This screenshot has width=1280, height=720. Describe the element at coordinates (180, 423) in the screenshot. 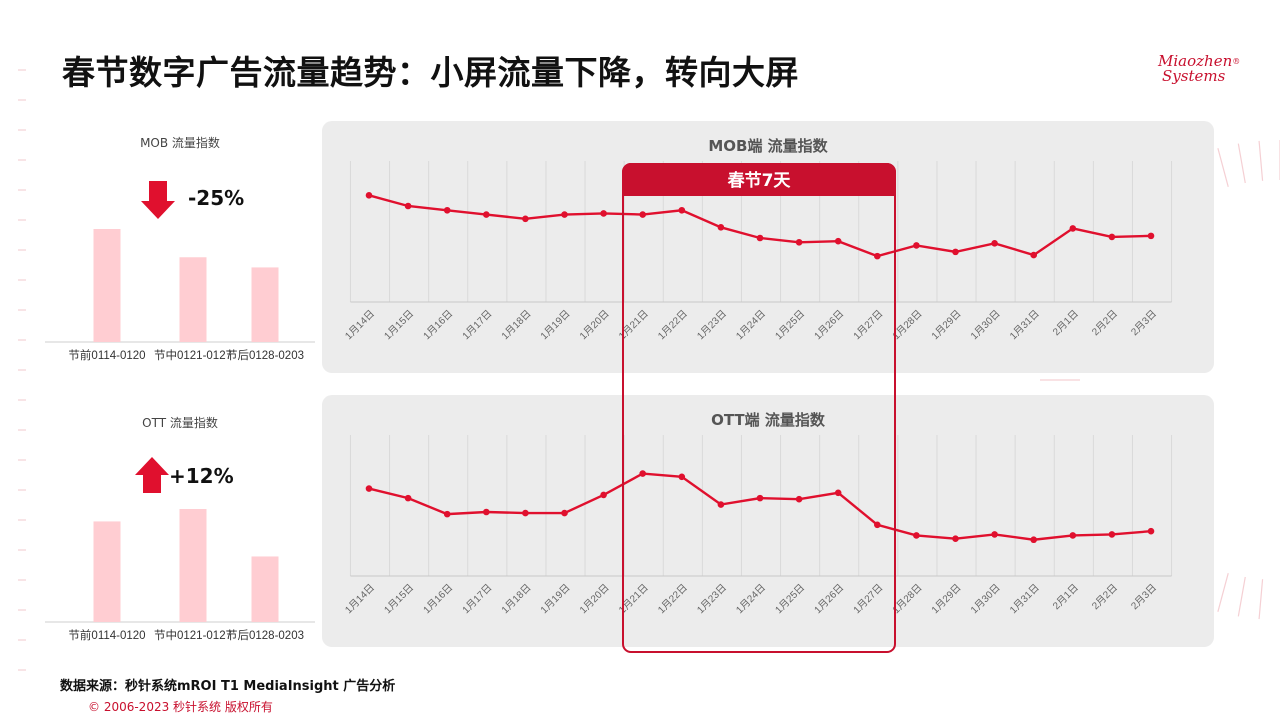

I see `ott-summary-title: OTT 流量指数` at that location.